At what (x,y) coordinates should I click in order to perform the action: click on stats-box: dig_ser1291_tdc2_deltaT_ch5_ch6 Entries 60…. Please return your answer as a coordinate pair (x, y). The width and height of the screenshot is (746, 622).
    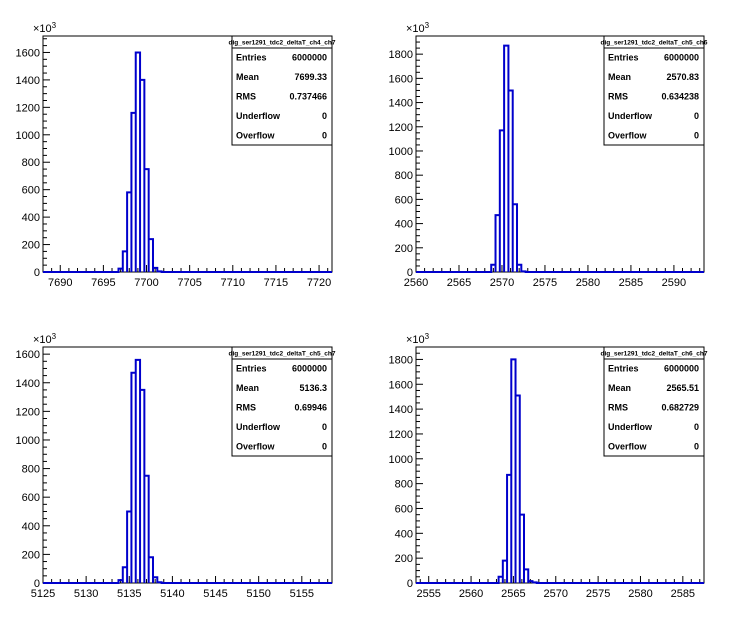
    Looking at the image, I should click on (654, 90).